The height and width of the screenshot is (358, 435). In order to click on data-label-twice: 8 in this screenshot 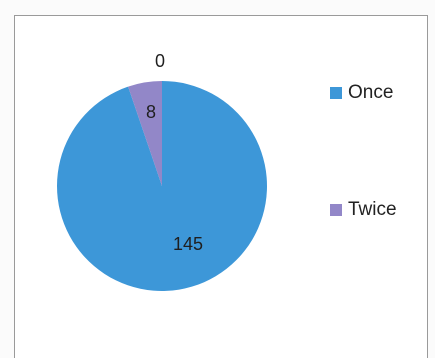, I will do `click(151, 112)`.